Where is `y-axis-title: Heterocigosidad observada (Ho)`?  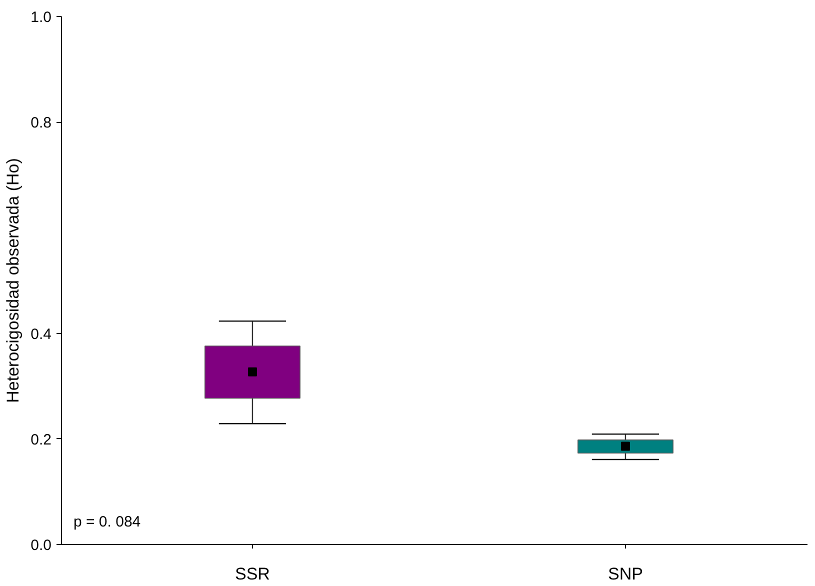
y-axis-title: Heterocigosidad observada (Ho) is located at coordinates (13, 280).